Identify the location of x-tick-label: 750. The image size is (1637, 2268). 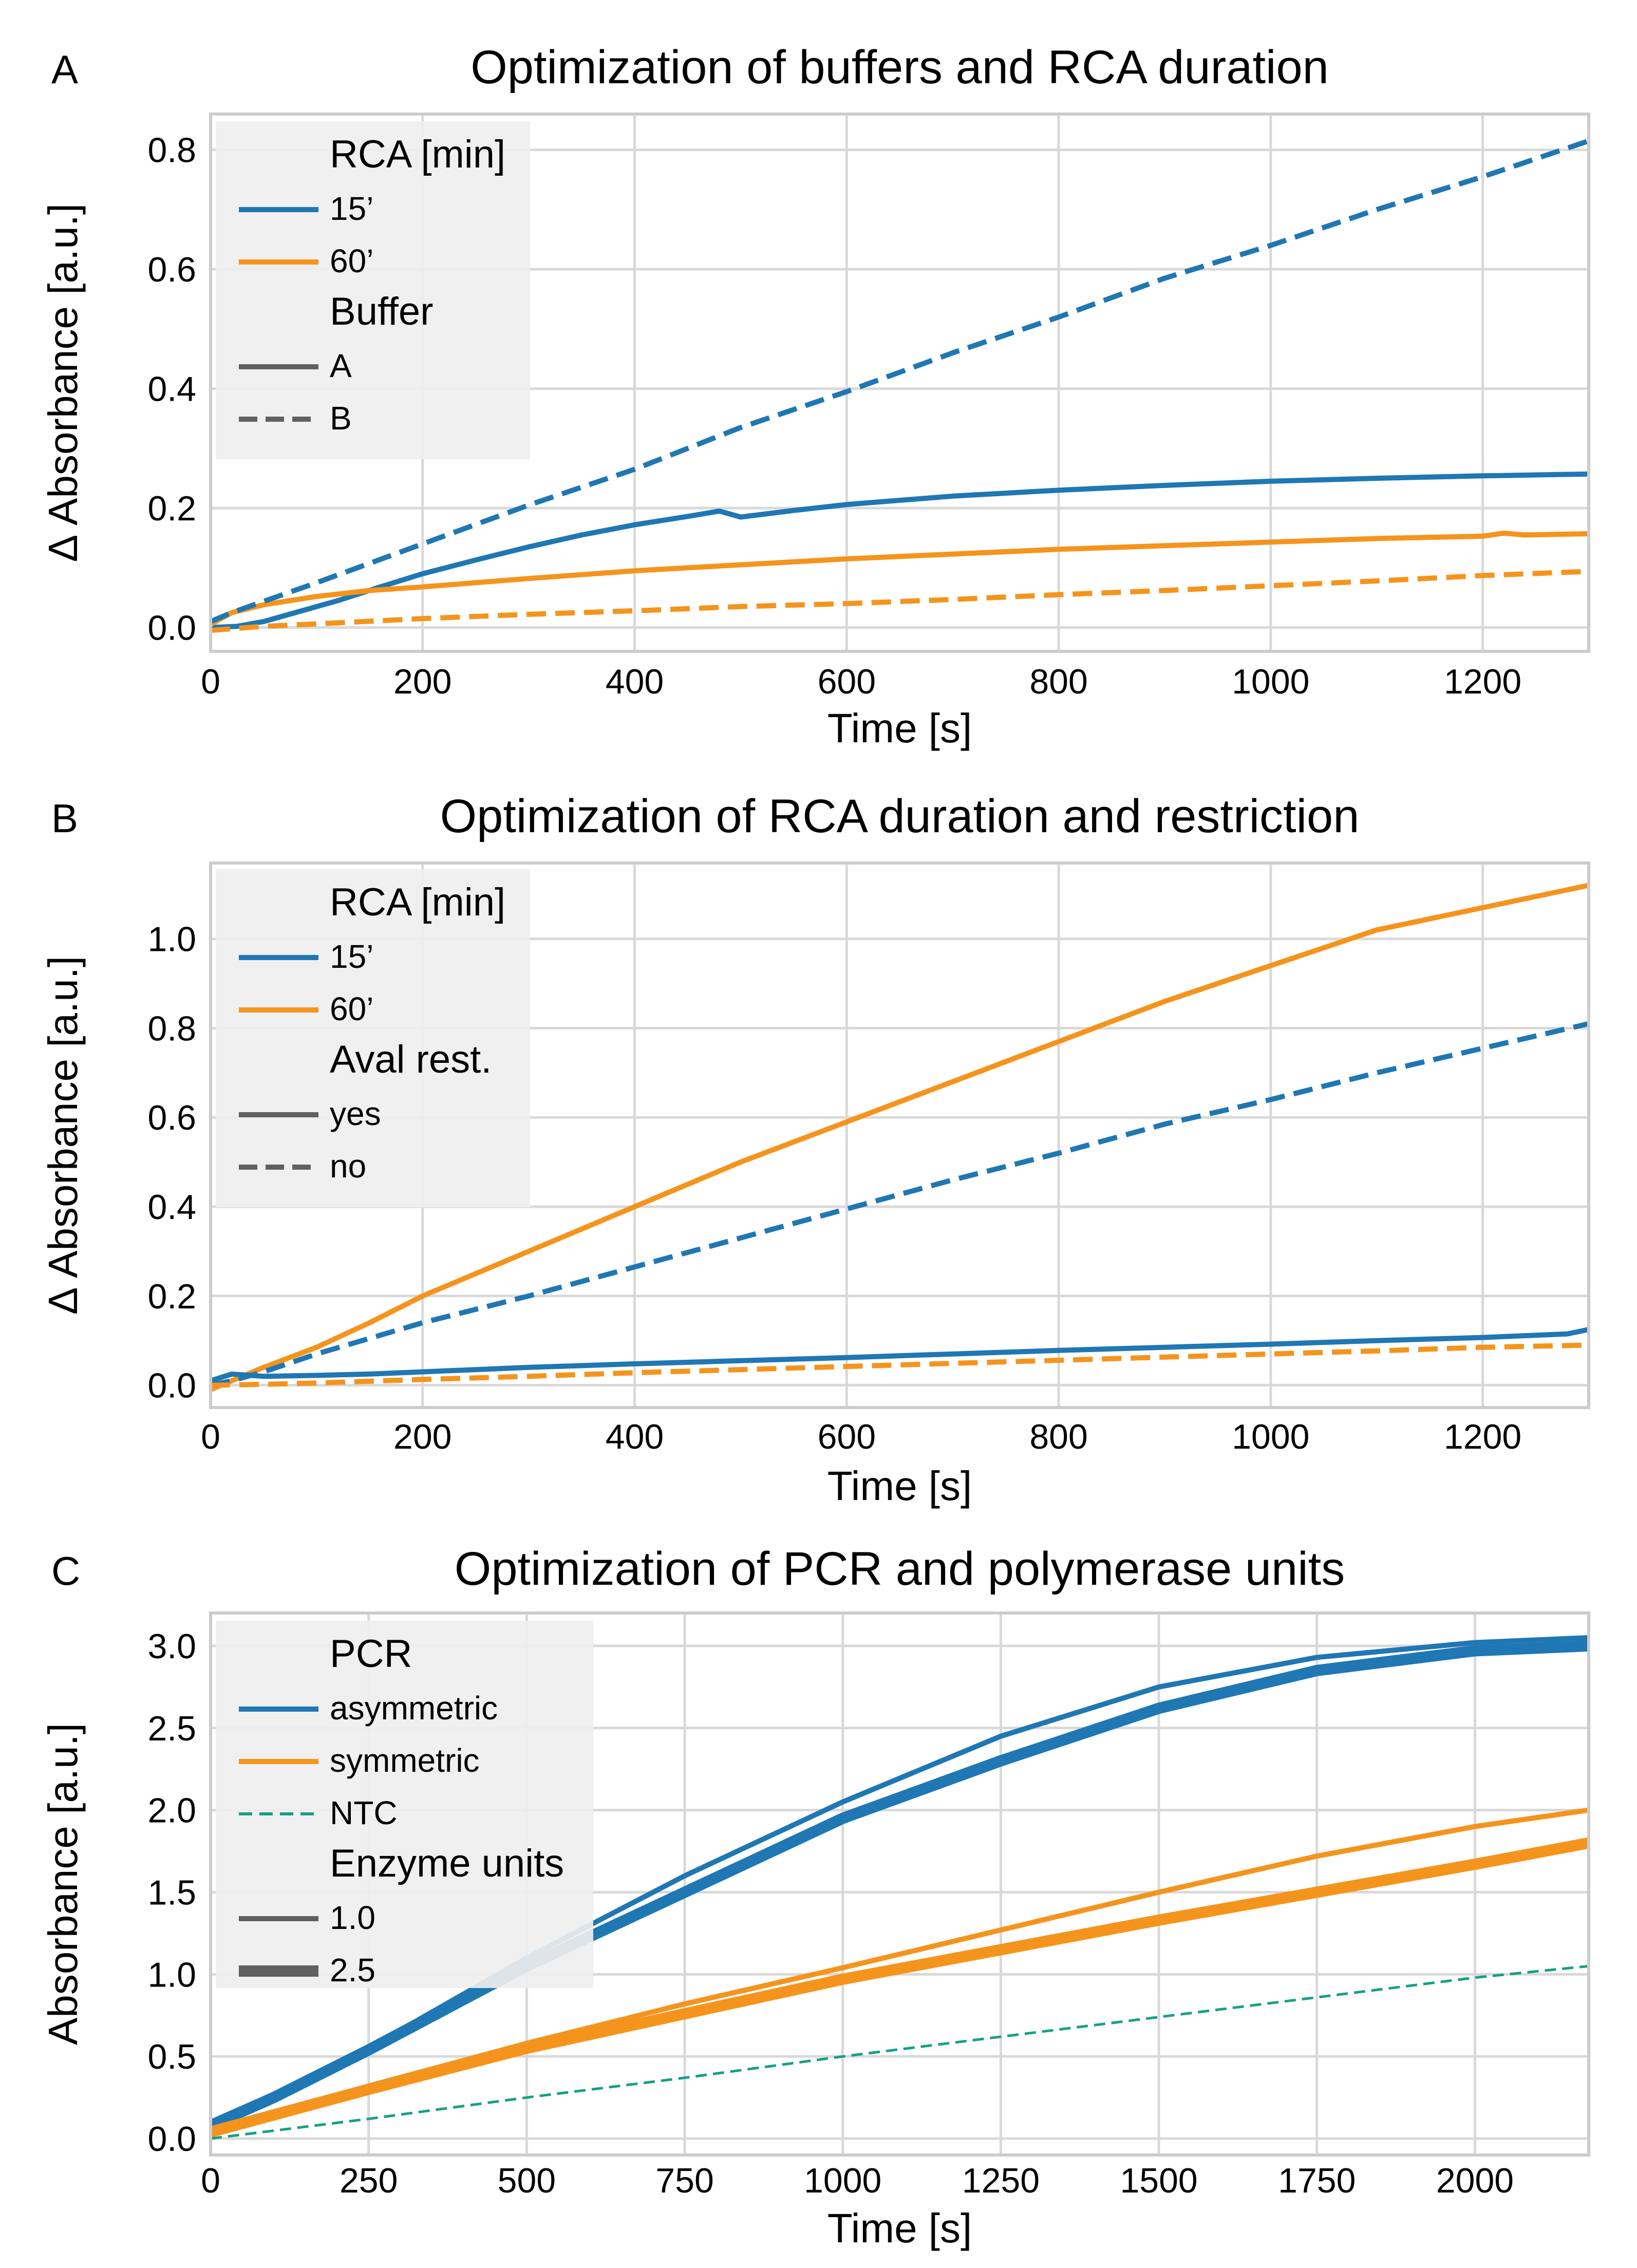
(684, 2180).